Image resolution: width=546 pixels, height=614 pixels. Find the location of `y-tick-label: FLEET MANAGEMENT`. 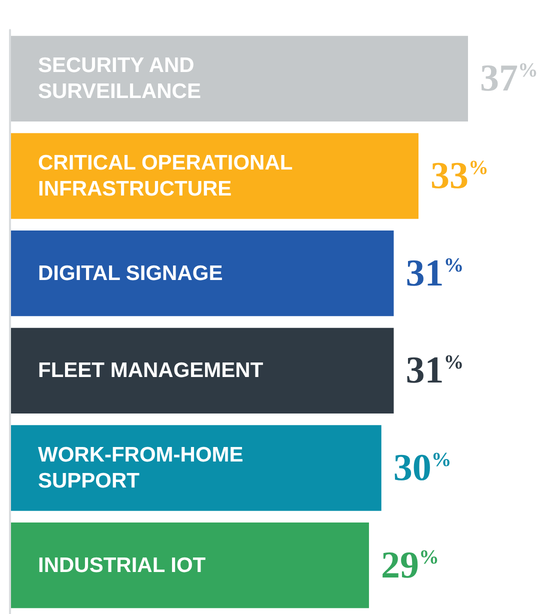

y-tick-label: FLEET MANAGEMENT is located at coordinates (151, 370).